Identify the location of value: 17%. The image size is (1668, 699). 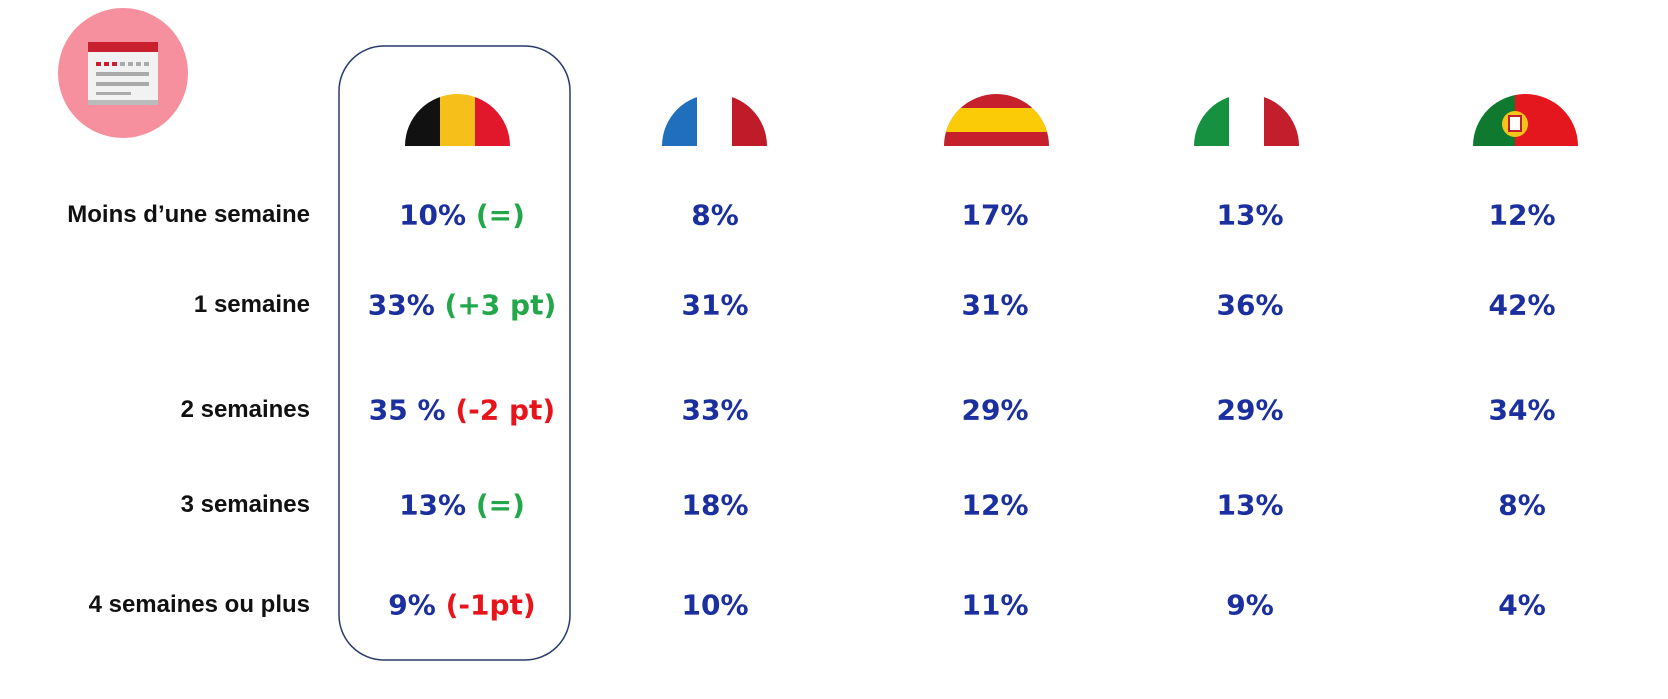
(995, 215).